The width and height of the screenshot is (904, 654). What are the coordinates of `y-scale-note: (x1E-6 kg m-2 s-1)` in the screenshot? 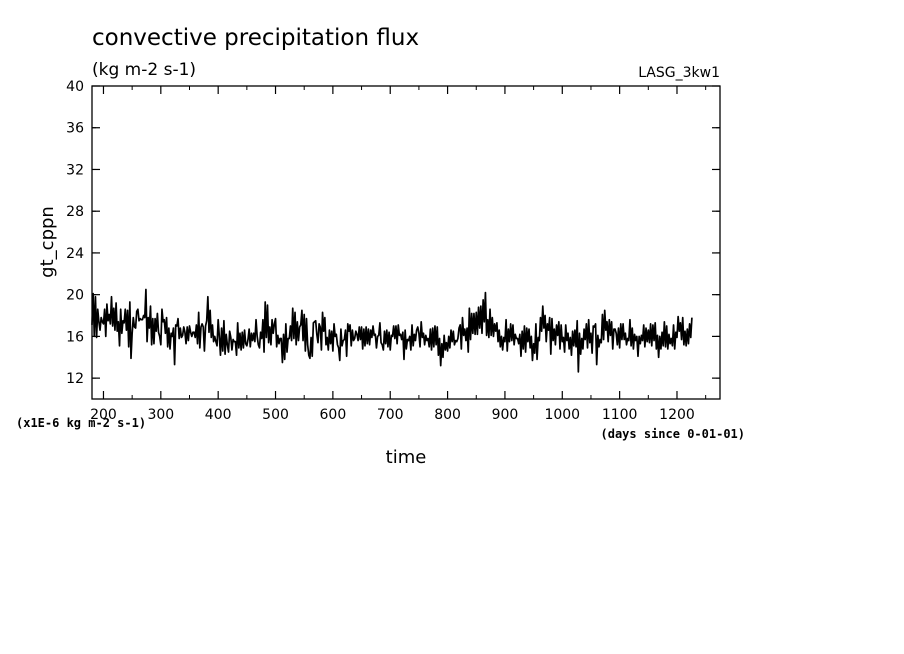 It's located at (81, 423).